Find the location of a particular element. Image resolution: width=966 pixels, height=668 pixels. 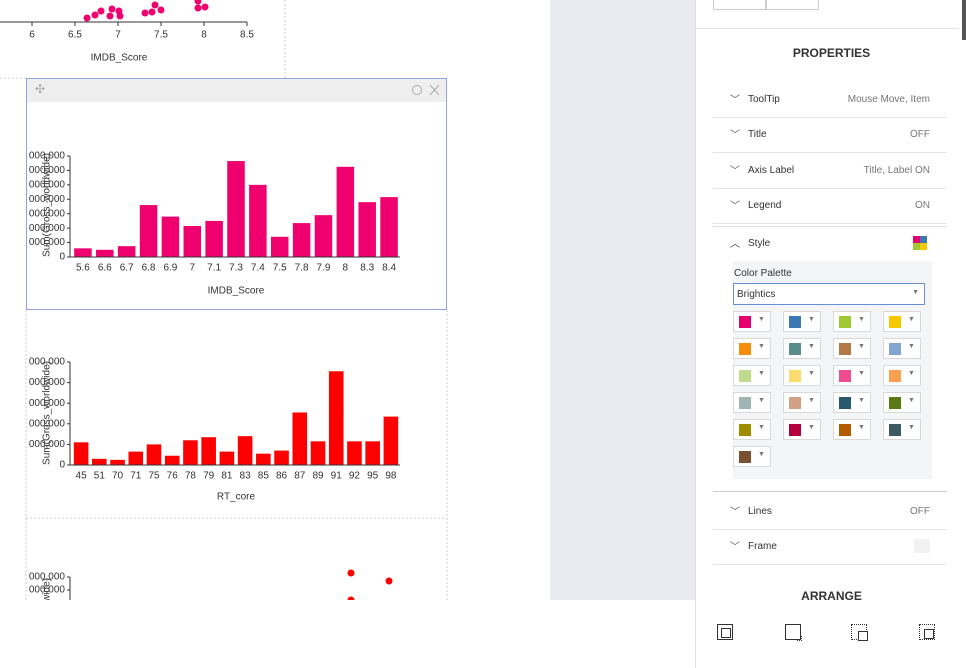

refresh-icon is located at coordinates (417, 90).